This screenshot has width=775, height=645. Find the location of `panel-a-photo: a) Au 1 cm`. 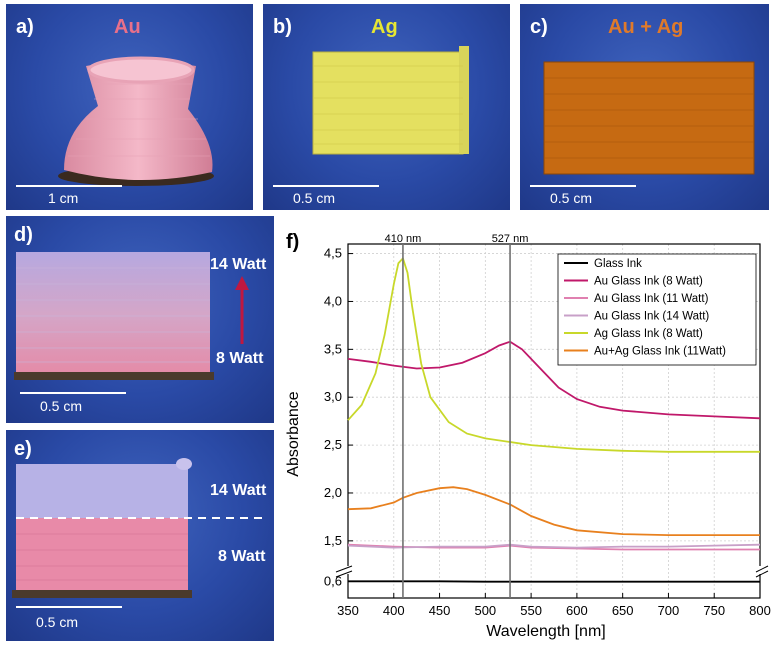

panel-a-photo: a) Au 1 cm is located at coordinates (129, 107).